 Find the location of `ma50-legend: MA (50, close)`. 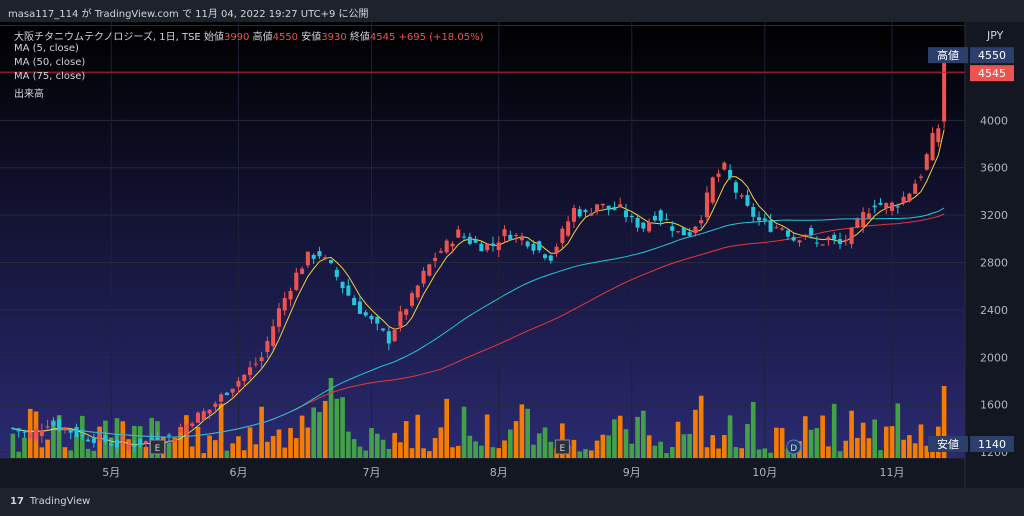

ma50-legend: MA (50, close) is located at coordinates (50, 62).